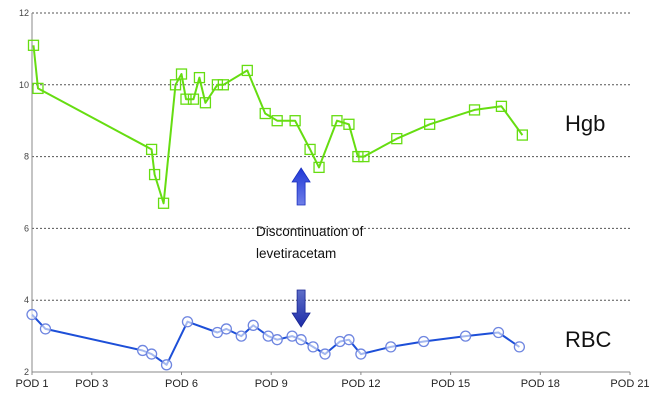 The image size is (649, 395). What do you see at coordinates (26, 300) in the screenshot?
I see `y-tick-label: 4` at bounding box center [26, 300].